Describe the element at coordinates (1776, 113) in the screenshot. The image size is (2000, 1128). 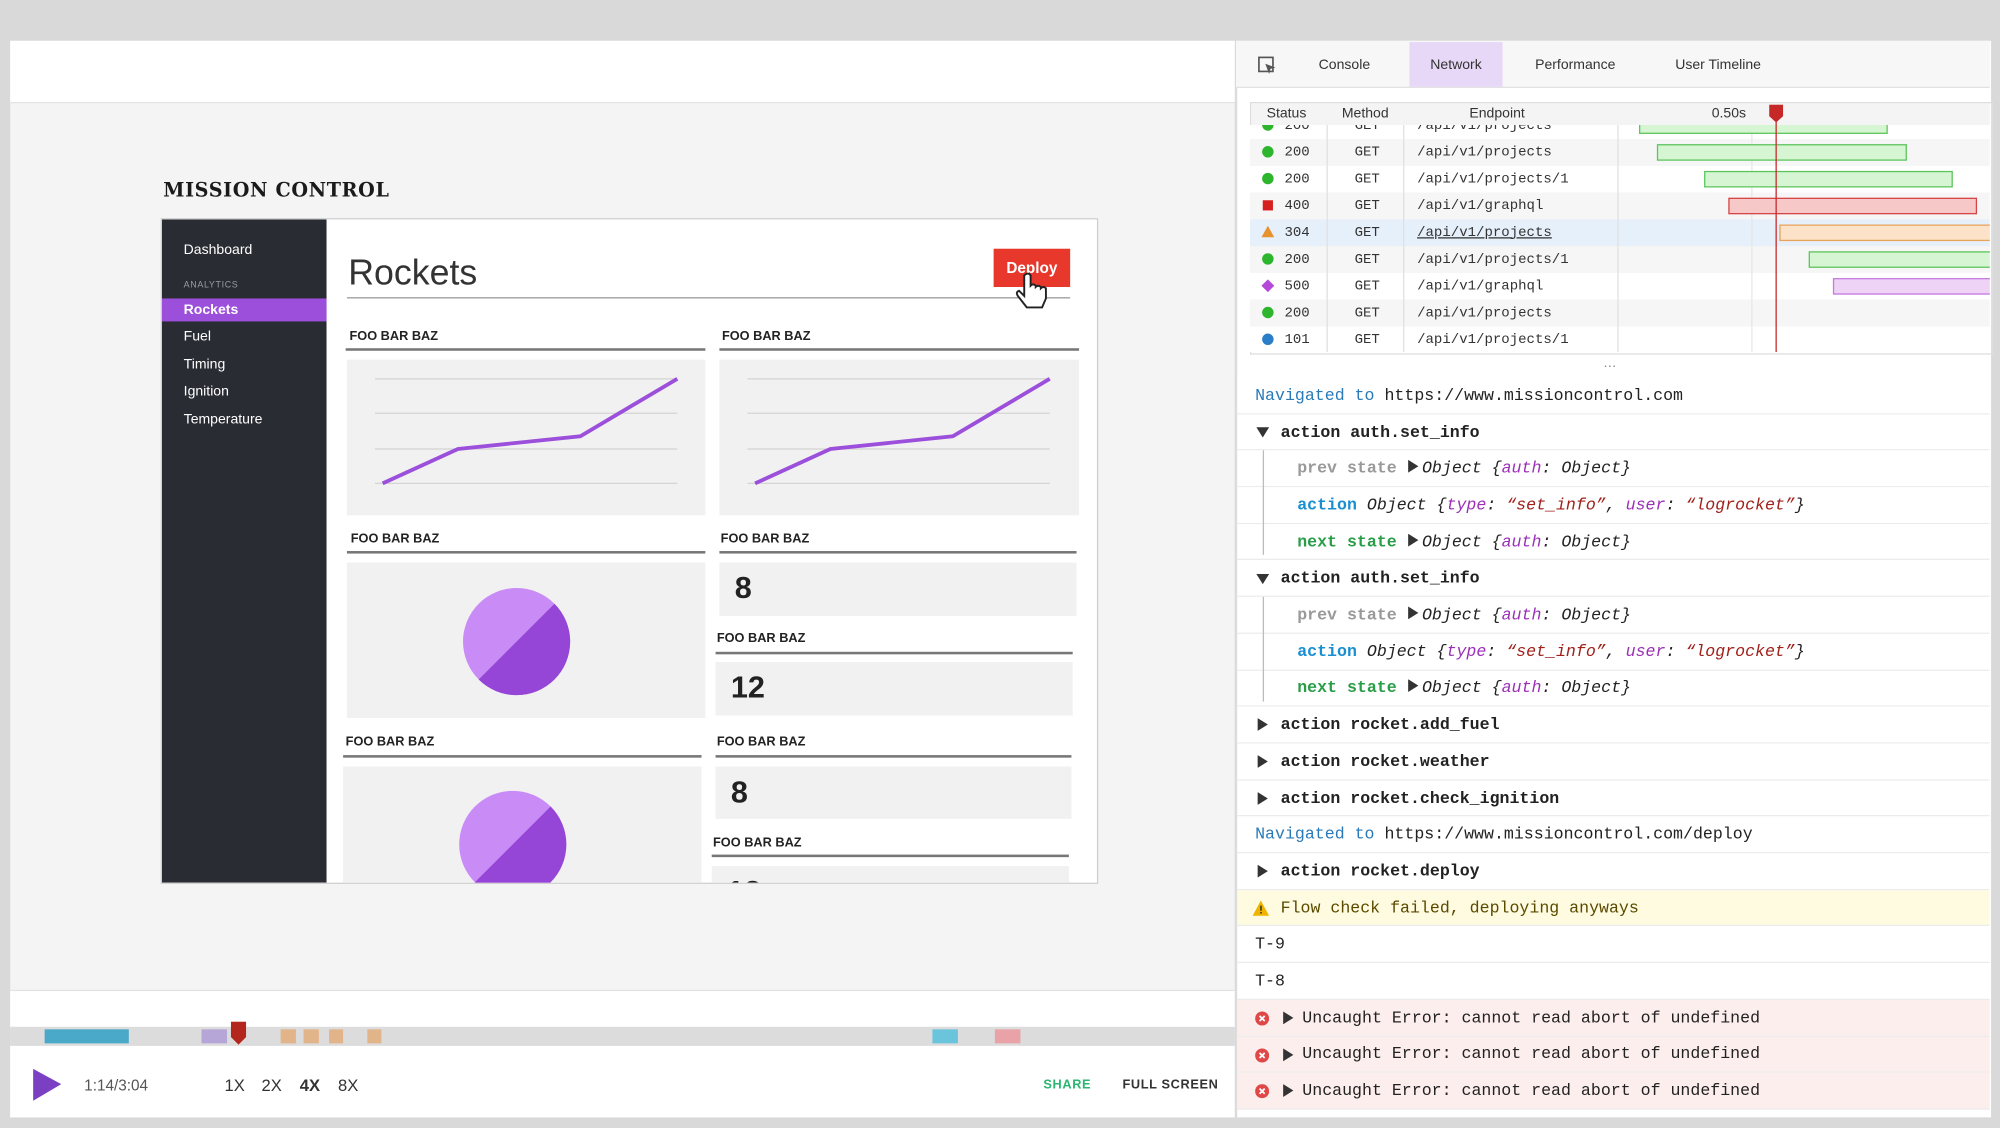
I see `timeline-cursor-head` at that location.